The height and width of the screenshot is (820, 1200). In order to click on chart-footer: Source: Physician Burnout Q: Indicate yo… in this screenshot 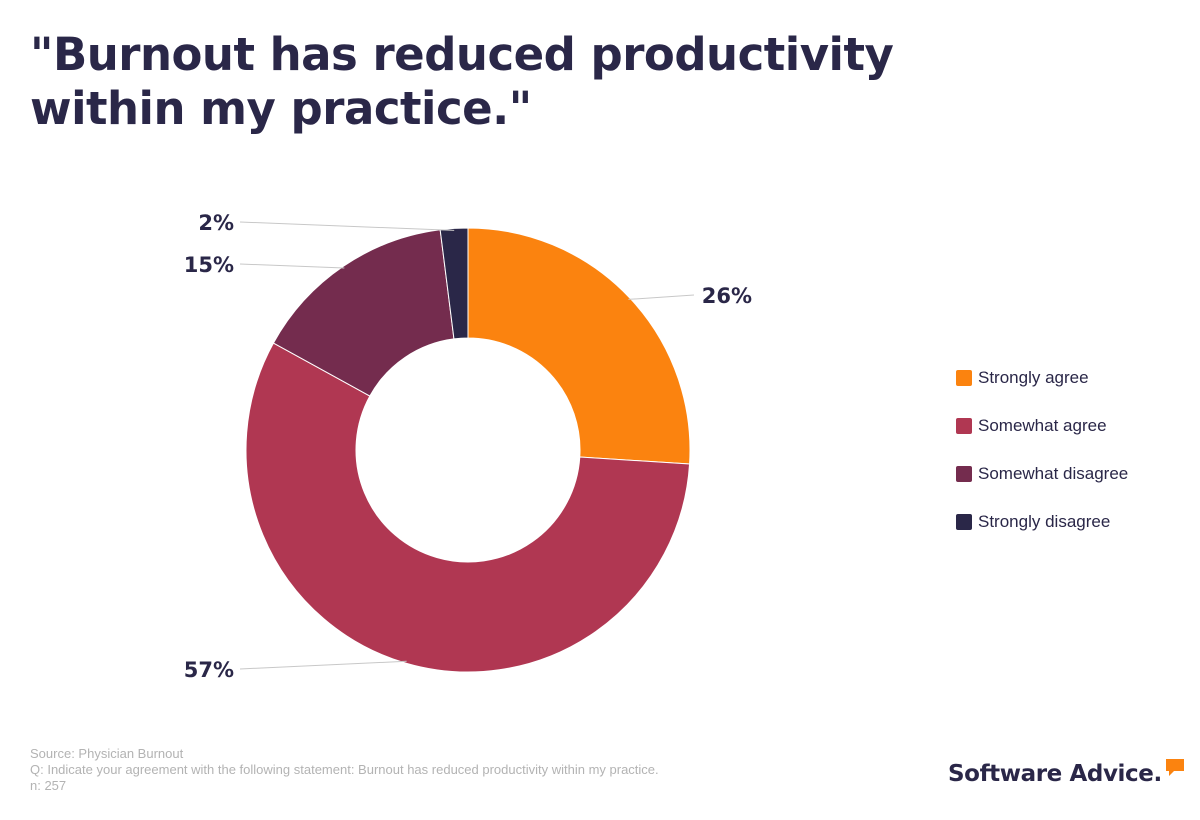, I will do `click(344, 770)`.